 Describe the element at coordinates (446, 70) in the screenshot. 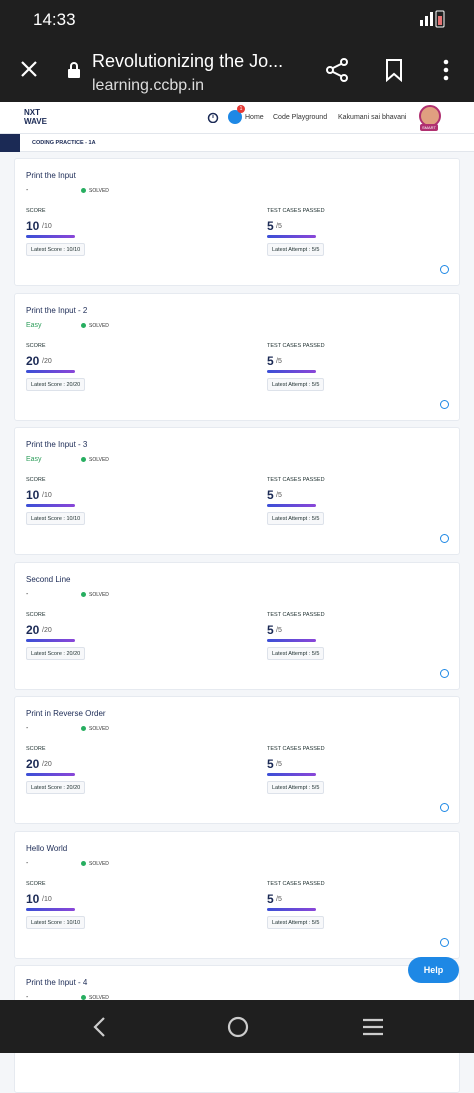

I see `menu-button` at that location.